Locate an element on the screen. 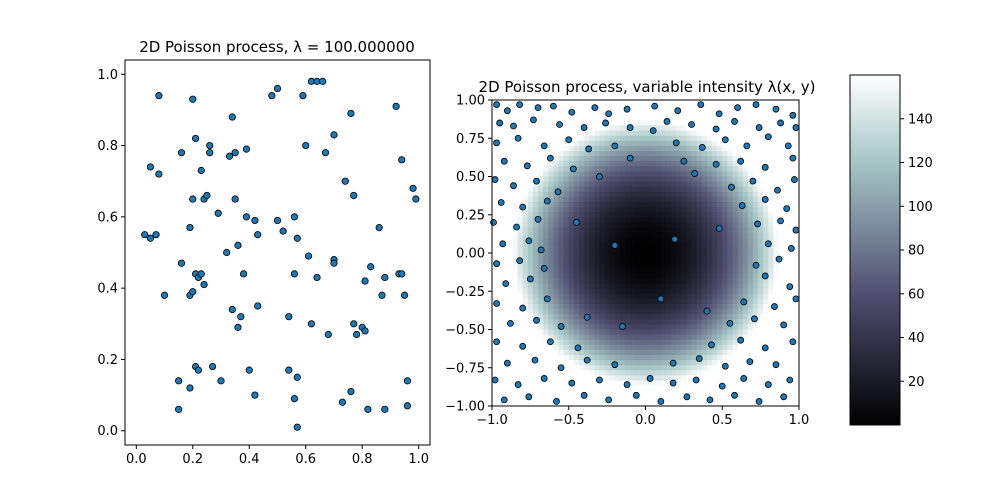 This screenshot has height=500, width=1000. scatter-x-ticks: 0.0 0.2 0.4 0.6 0.8 1.0 is located at coordinates (277, 456).